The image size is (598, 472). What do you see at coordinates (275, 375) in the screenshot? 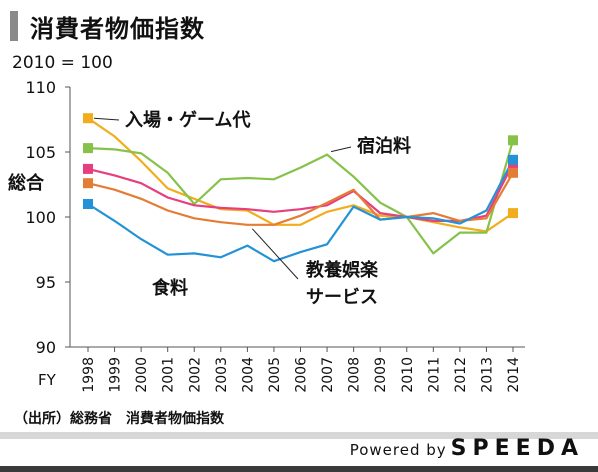
I see `x-tick-label: 2005` at bounding box center [275, 375].